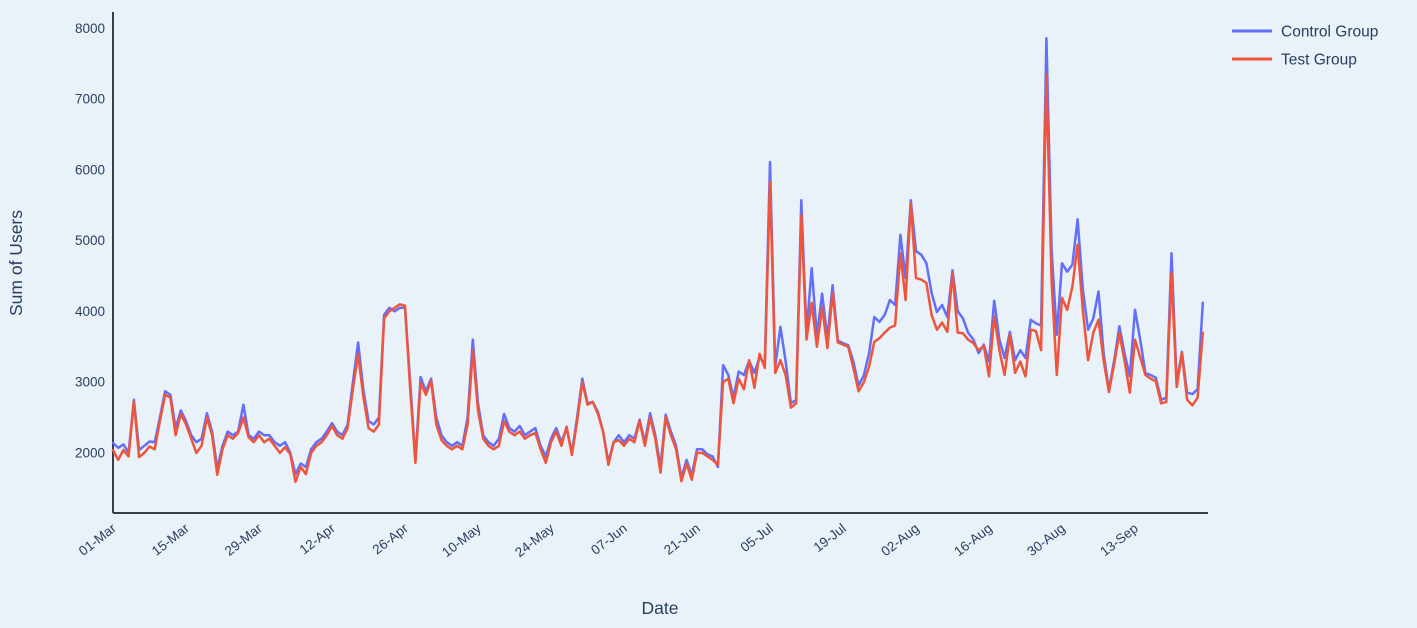 Image resolution: width=1417 pixels, height=628 pixels. I want to click on y-tick-label: 8000, so click(90, 28).